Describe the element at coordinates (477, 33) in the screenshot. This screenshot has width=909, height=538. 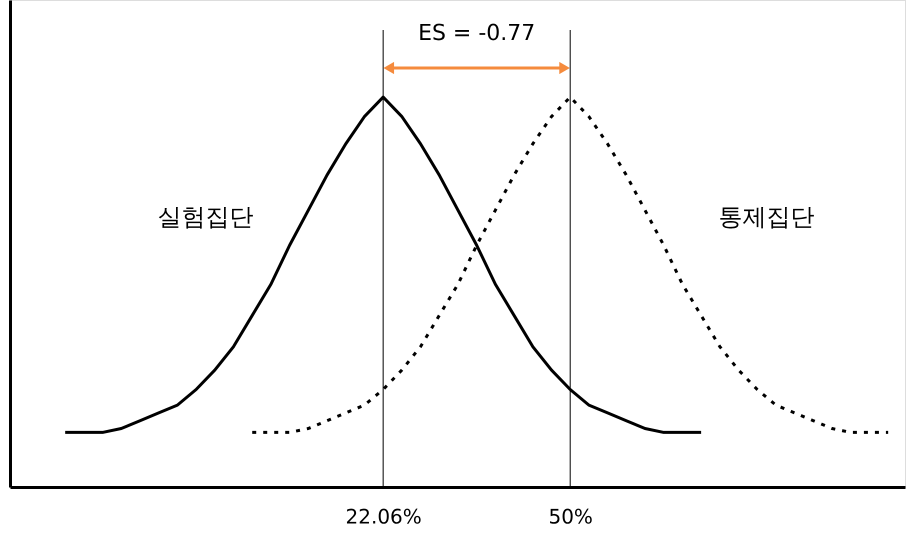
I see `text: ES = -0.77` at that location.